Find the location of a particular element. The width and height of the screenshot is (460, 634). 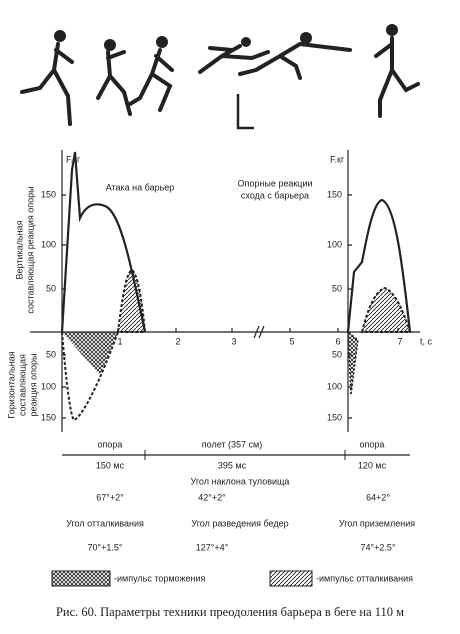

x-unit: t, c is located at coordinates (426, 341).